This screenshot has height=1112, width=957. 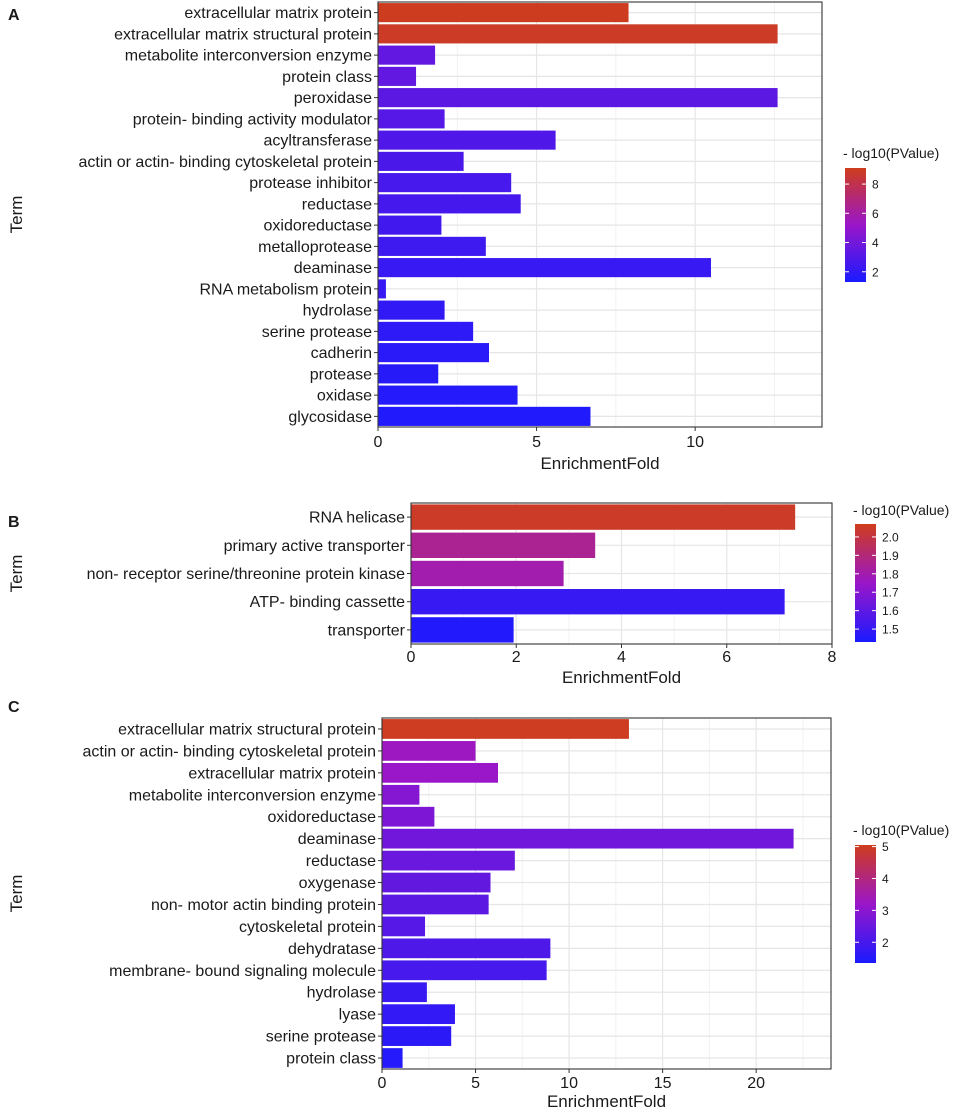 I want to click on category-label: dehydratase, so click(x=332, y=949).